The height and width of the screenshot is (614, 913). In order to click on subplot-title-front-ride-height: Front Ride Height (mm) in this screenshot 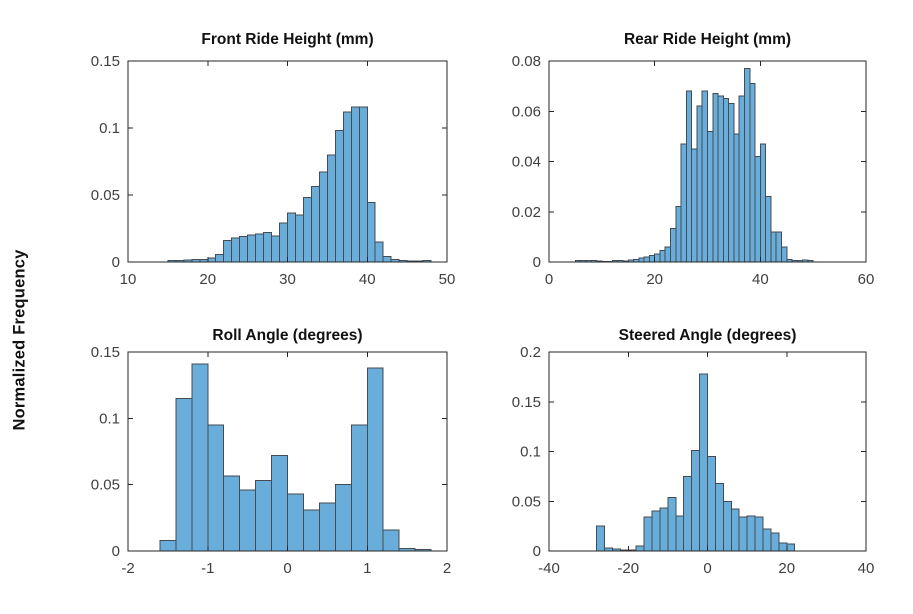, I will do `click(287, 39)`.